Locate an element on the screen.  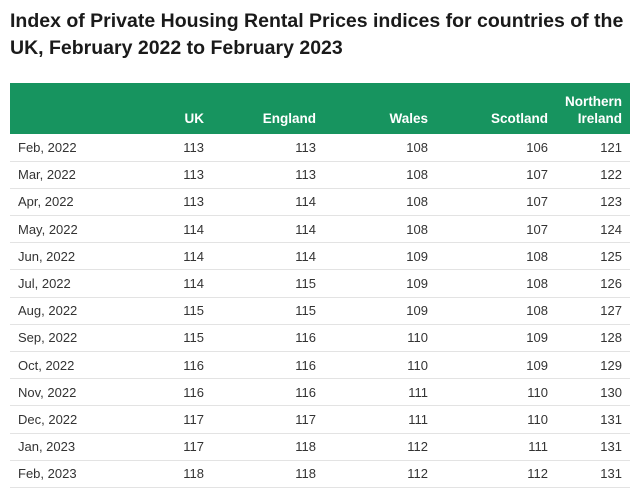
header-wales: Wales is located at coordinates (408, 118).